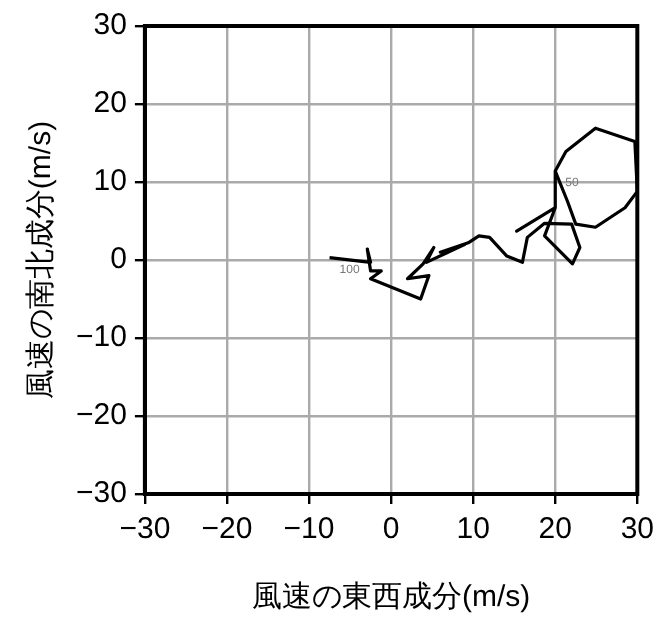 The image size is (662, 636). I want to click on x-tick-label: 0, so click(391, 529).